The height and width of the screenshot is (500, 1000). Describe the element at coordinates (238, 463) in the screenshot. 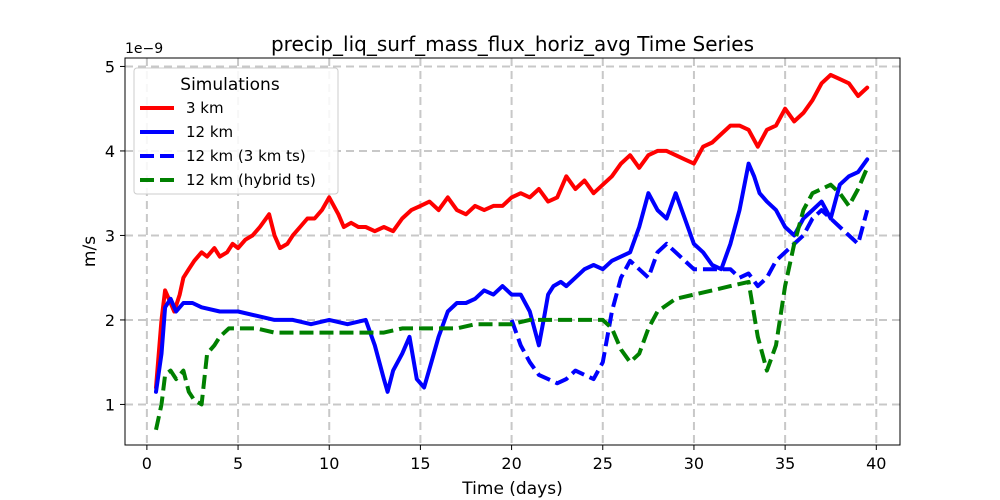

I see `x-tick-label: 5` at that location.